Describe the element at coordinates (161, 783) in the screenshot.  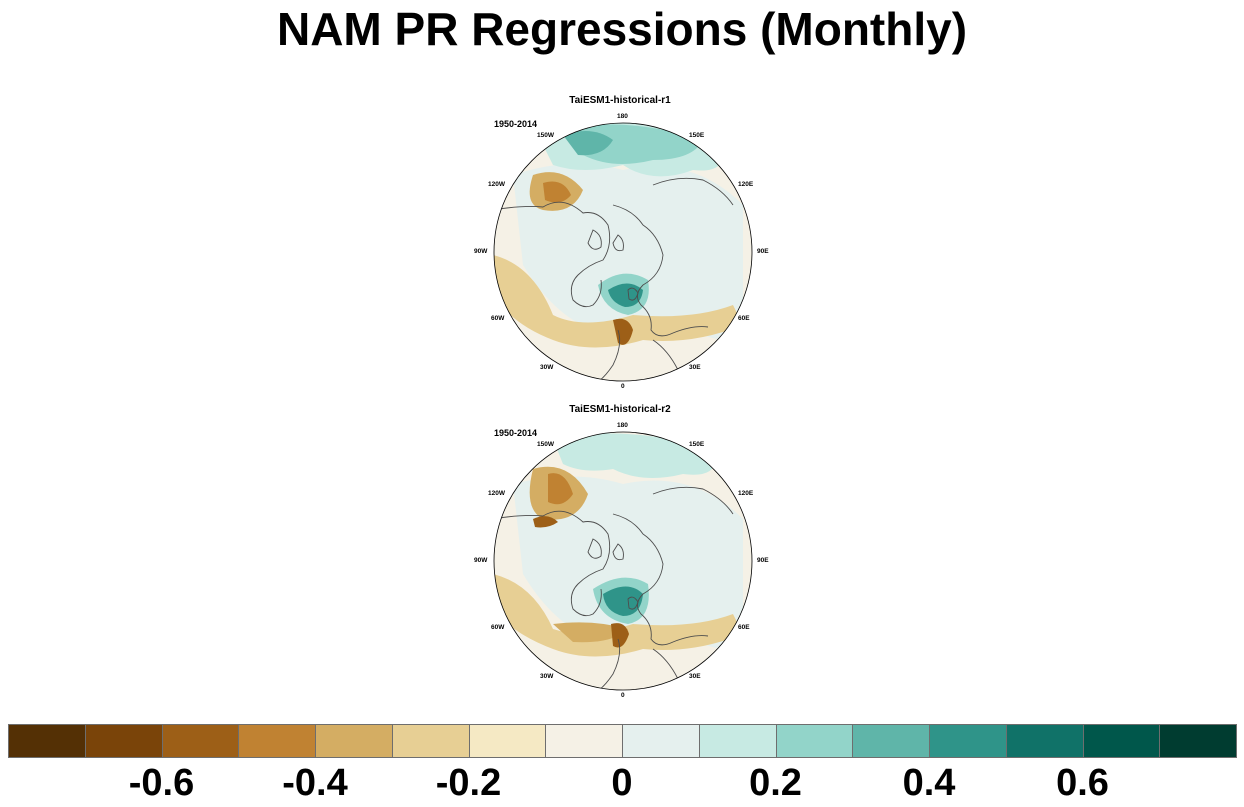
I see `colorbar-label: -0.6` at that location.